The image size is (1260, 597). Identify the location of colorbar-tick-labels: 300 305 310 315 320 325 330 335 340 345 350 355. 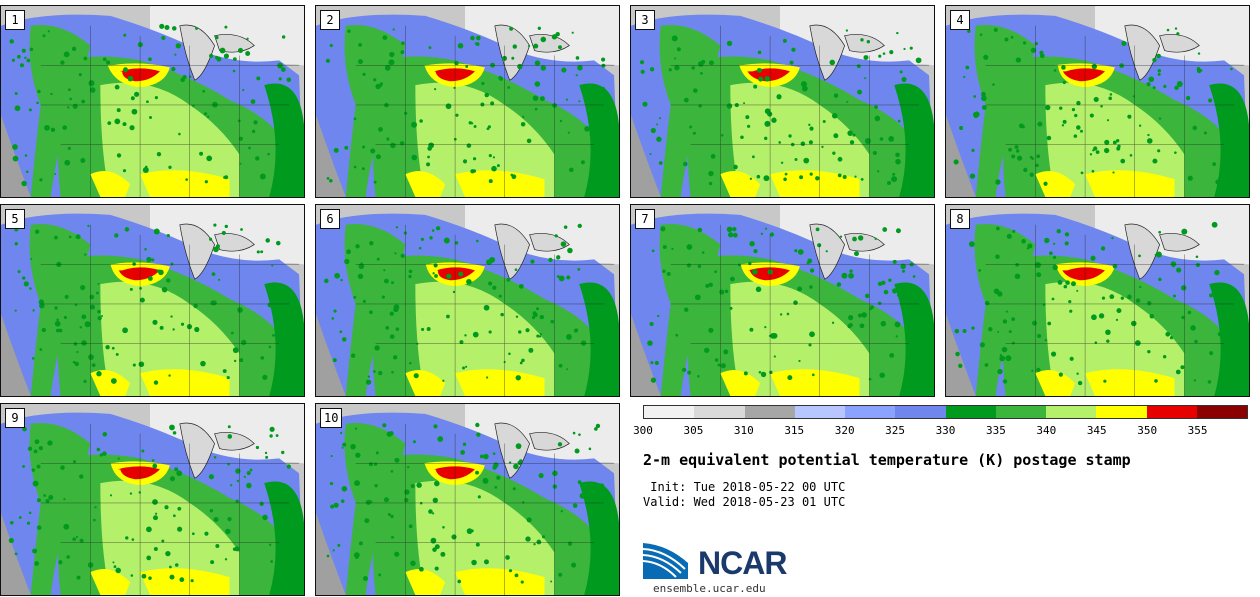
(940, 431).